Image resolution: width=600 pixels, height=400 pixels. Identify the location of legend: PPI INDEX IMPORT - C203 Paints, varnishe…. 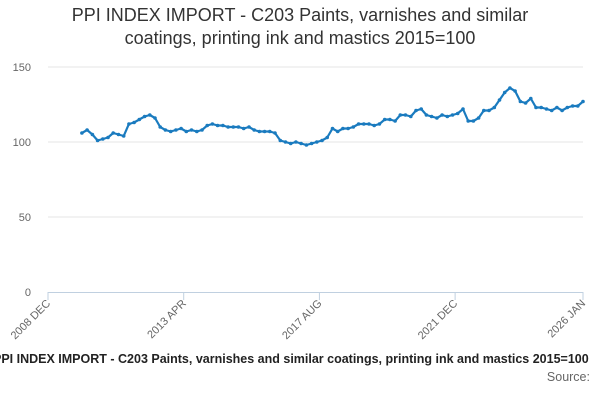
(300, 376).